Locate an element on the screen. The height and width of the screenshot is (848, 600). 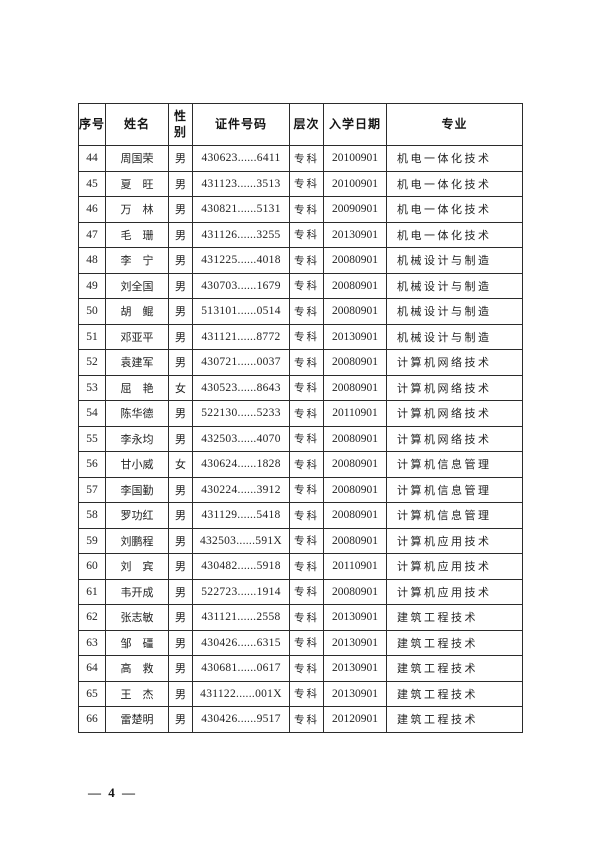
table-row: 53 屈 艳女 430523......8643 专科 20080901 计算机网络技术 is located at coordinates (300, 387).